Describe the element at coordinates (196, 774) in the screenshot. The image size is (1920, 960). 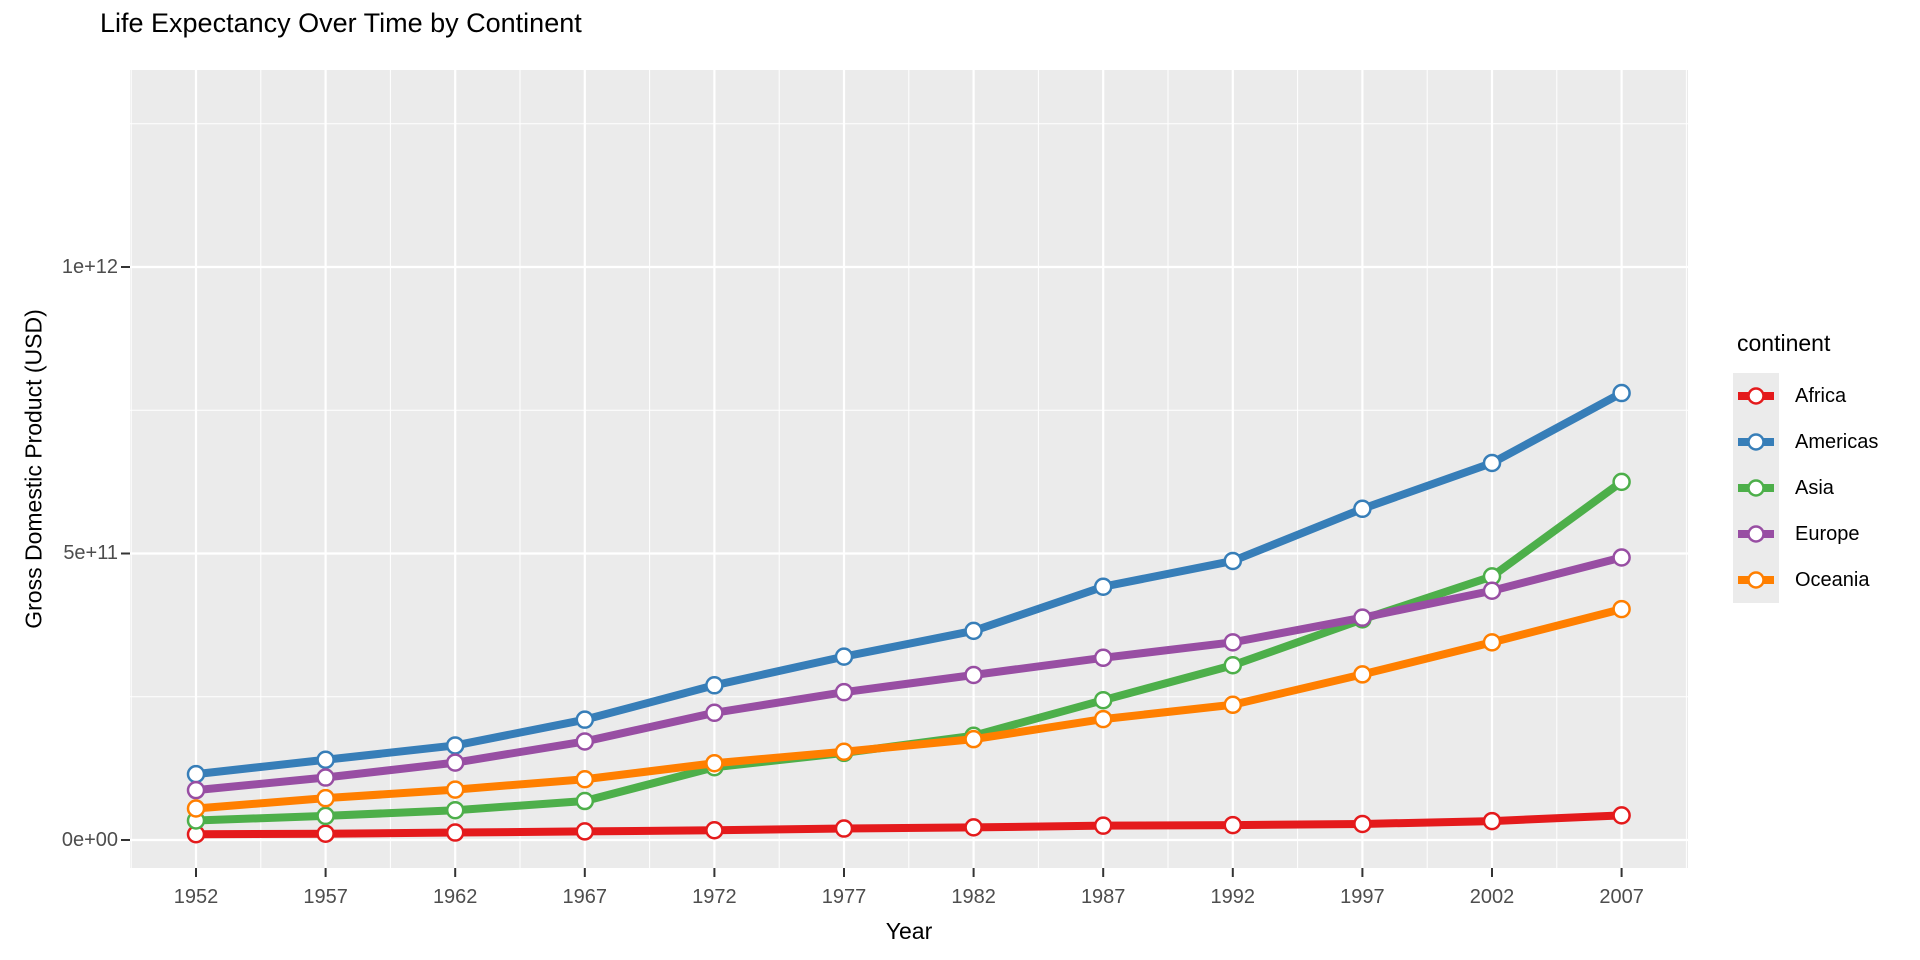
I see `data-point-americas-1952` at that location.